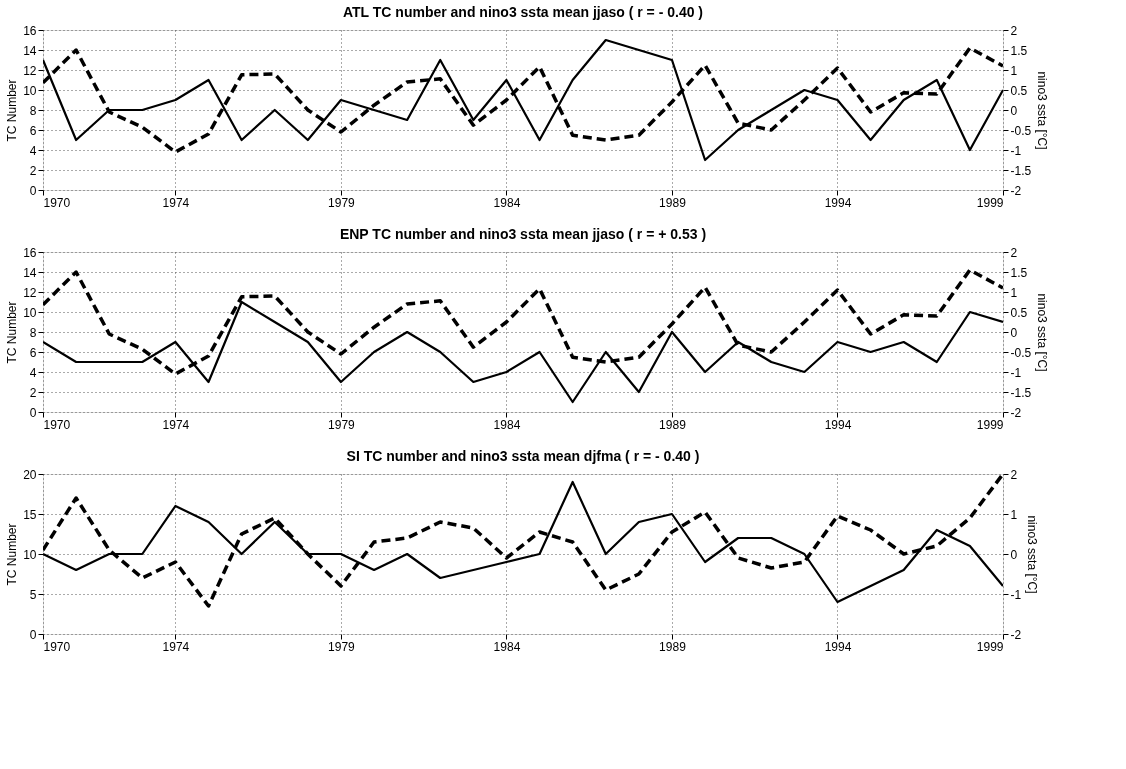 This screenshot has height=769, width=1126. I want to click on y-tick-label: 5, so click(33, 594).